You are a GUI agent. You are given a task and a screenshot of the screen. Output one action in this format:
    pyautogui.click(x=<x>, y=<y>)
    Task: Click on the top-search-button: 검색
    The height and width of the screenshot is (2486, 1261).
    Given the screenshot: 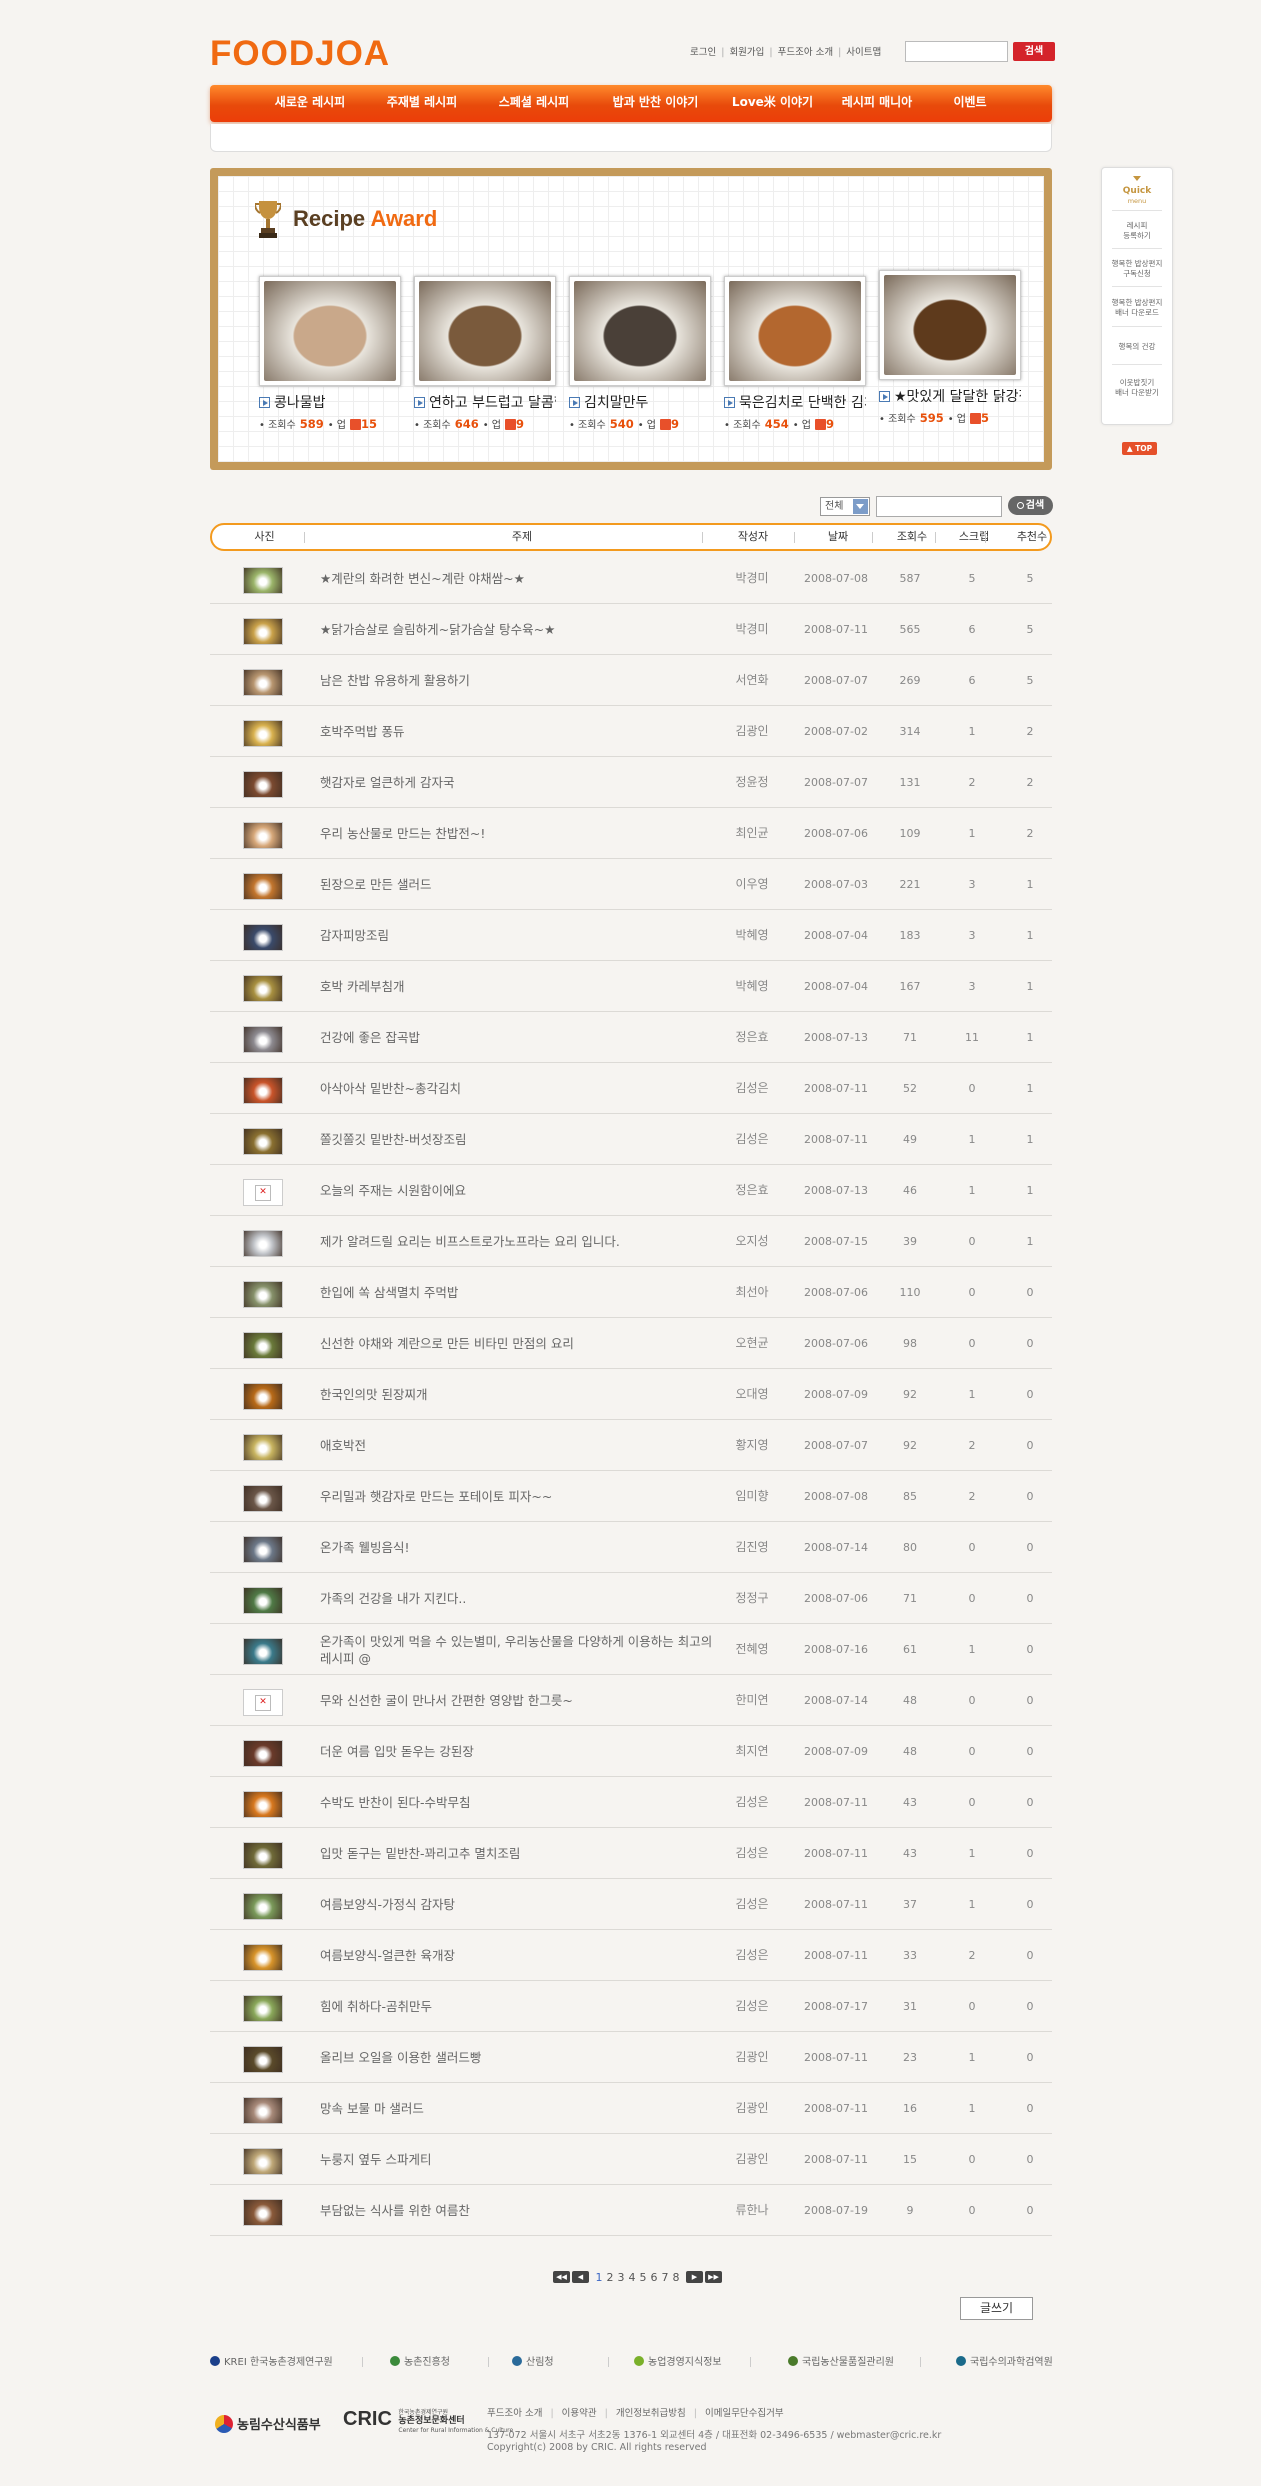 What is the action you would take?
    pyautogui.click(x=1034, y=51)
    